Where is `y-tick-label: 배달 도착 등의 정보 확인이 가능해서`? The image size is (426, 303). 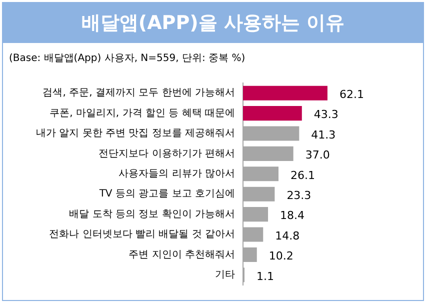 y-tick-label: 배달 도착 등의 정보 확인이 가능해서 is located at coordinates (152, 214).